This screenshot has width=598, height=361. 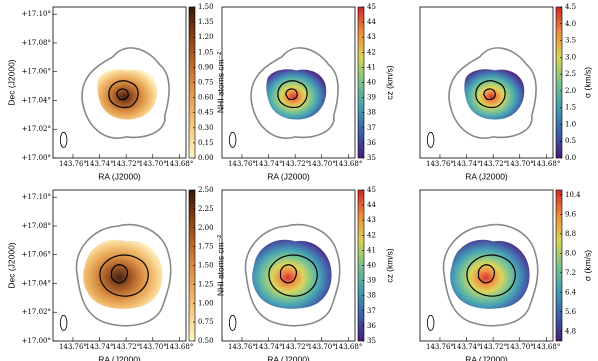 I want to click on colorbar-tick-label: 2.00, so click(x=206, y=228).